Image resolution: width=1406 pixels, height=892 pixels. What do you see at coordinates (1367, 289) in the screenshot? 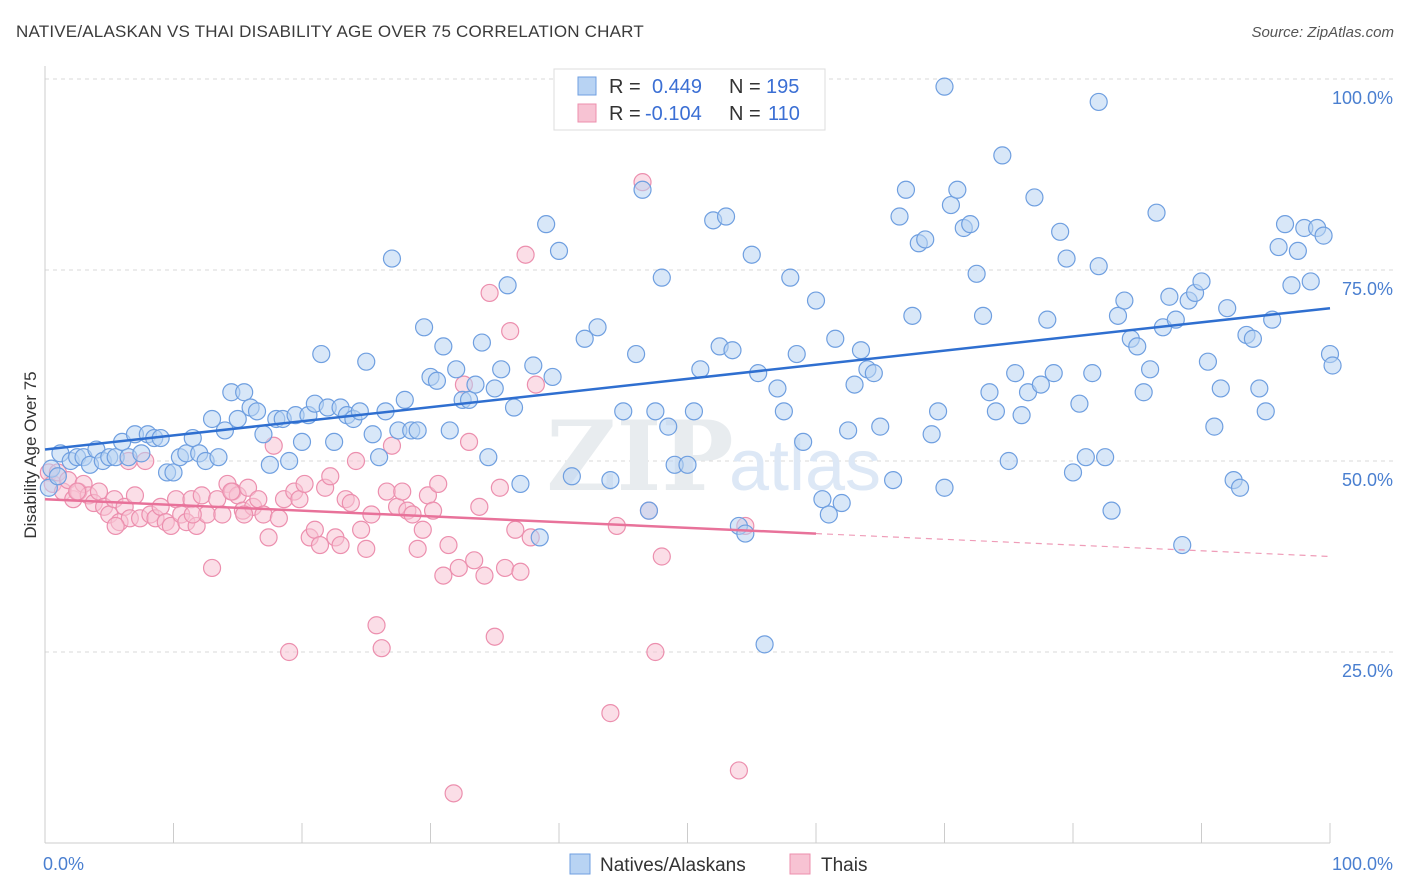
I see `y-tick-label-75: 75.0%` at bounding box center [1367, 289].